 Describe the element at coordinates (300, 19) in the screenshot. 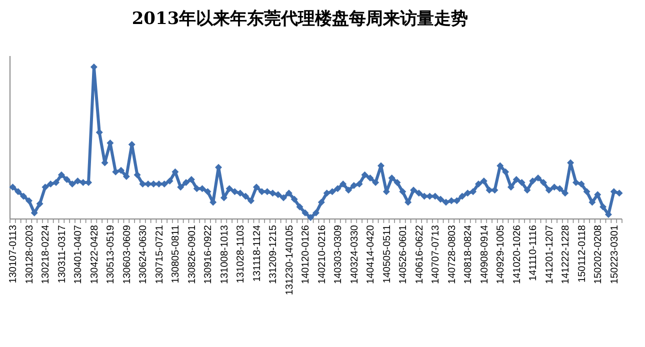

I see `title: 2013年以来年东莞代理楼盘每周来访量走势` at that location.